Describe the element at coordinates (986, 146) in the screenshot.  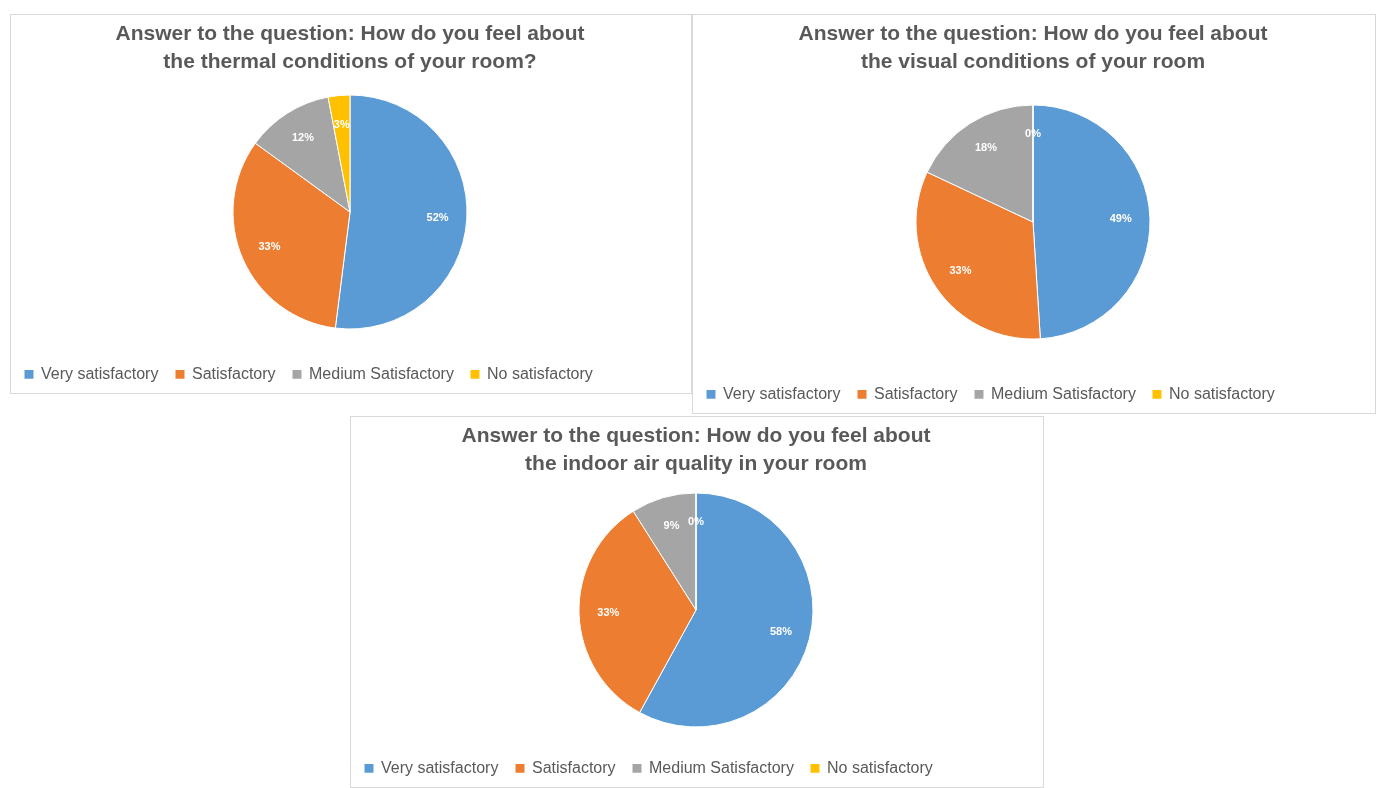
I see `data-label: 18%` at that location.